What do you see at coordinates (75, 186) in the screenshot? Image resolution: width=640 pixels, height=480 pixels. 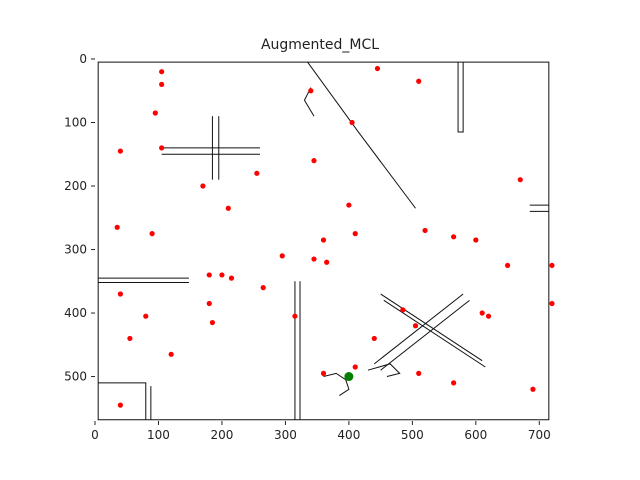 I see `y-tick-label: 200` at bounding box center [75, 186].